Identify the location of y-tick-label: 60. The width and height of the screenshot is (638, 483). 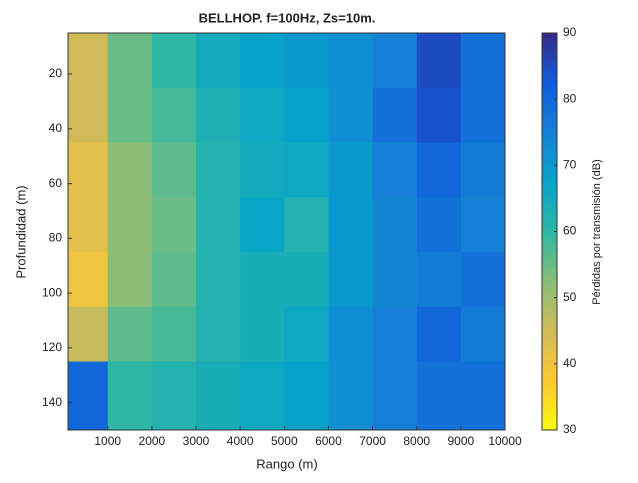
(56, 183).